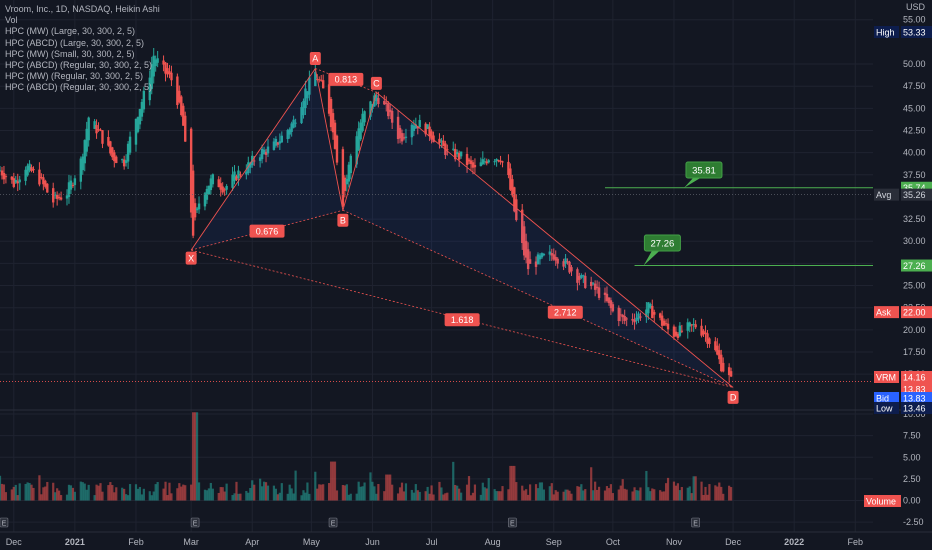 The width and height of the screenshot is (932, 550). I want to click on legend-indicator: Vol, so click(11, 20).